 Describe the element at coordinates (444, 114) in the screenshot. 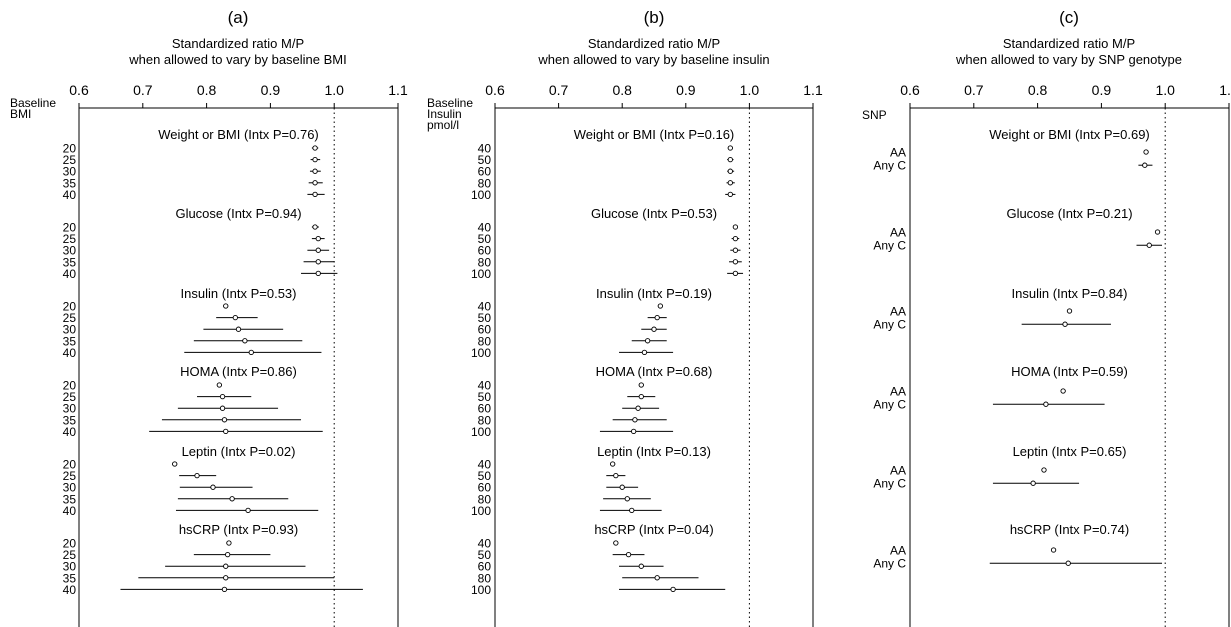

I see `group-axis-label: Insulin` at that location.